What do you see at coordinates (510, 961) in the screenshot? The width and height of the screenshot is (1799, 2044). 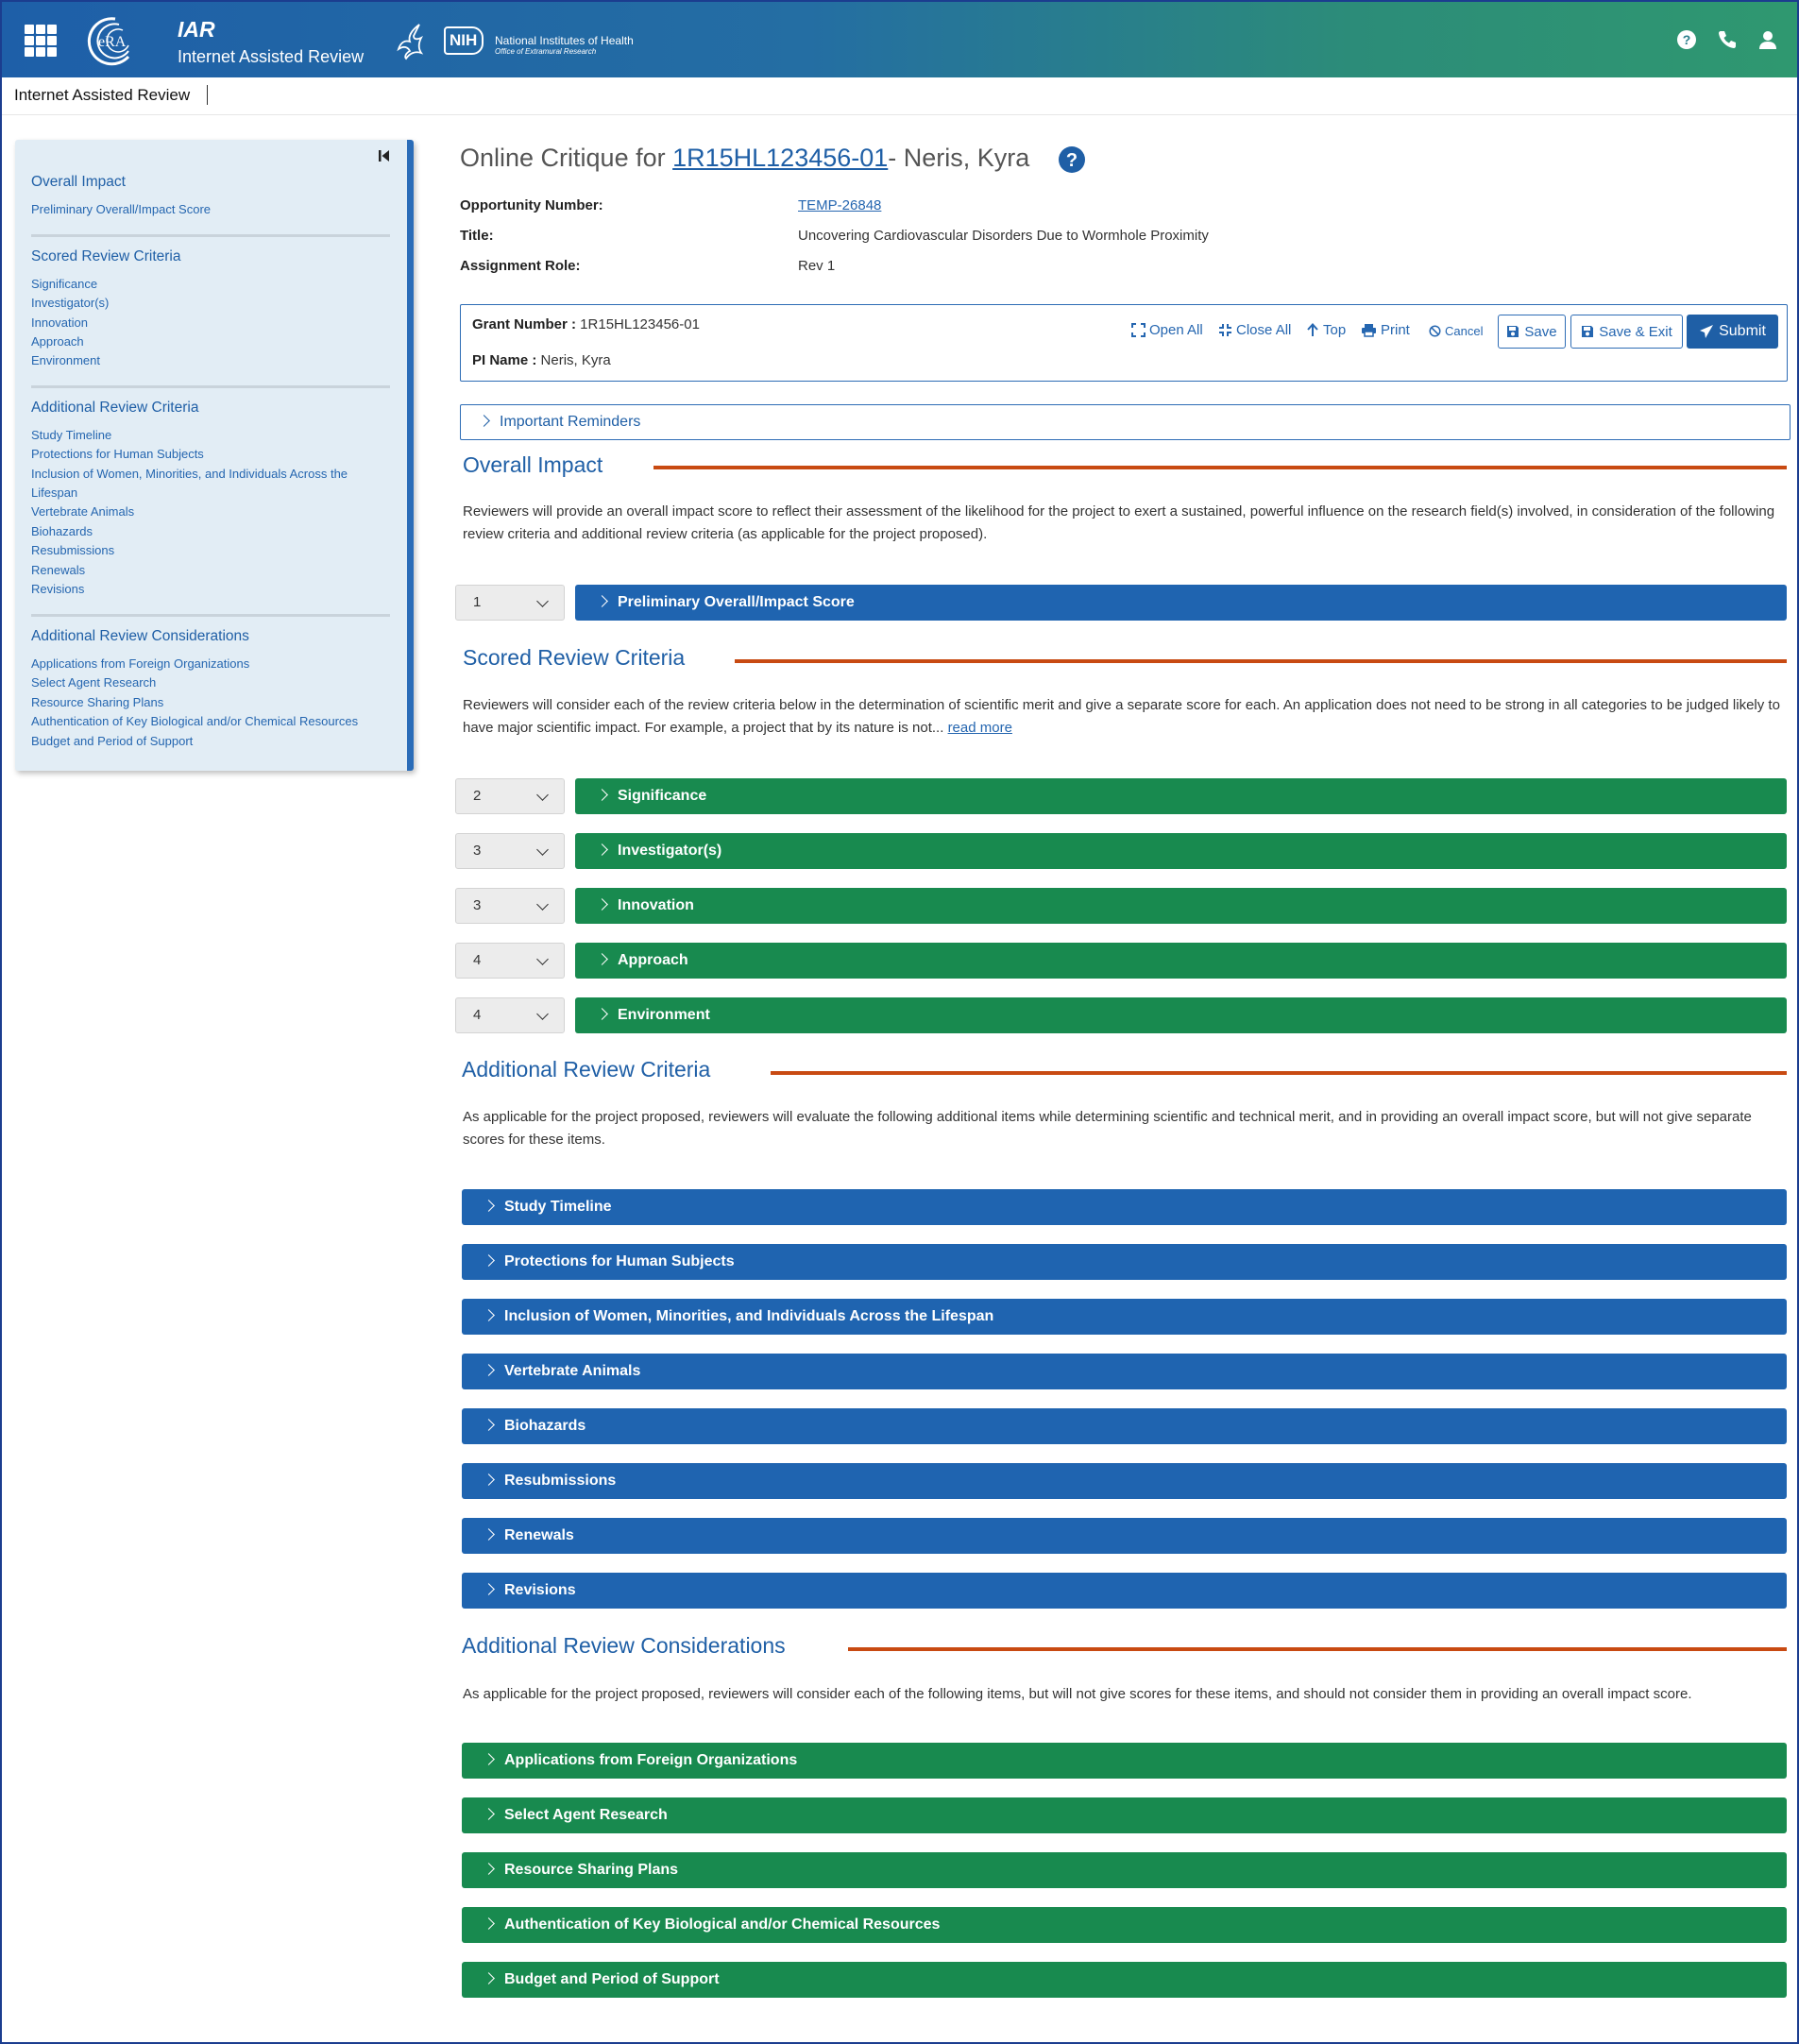 I see `approach-score-select: 4` at bounding box center [510, 961].